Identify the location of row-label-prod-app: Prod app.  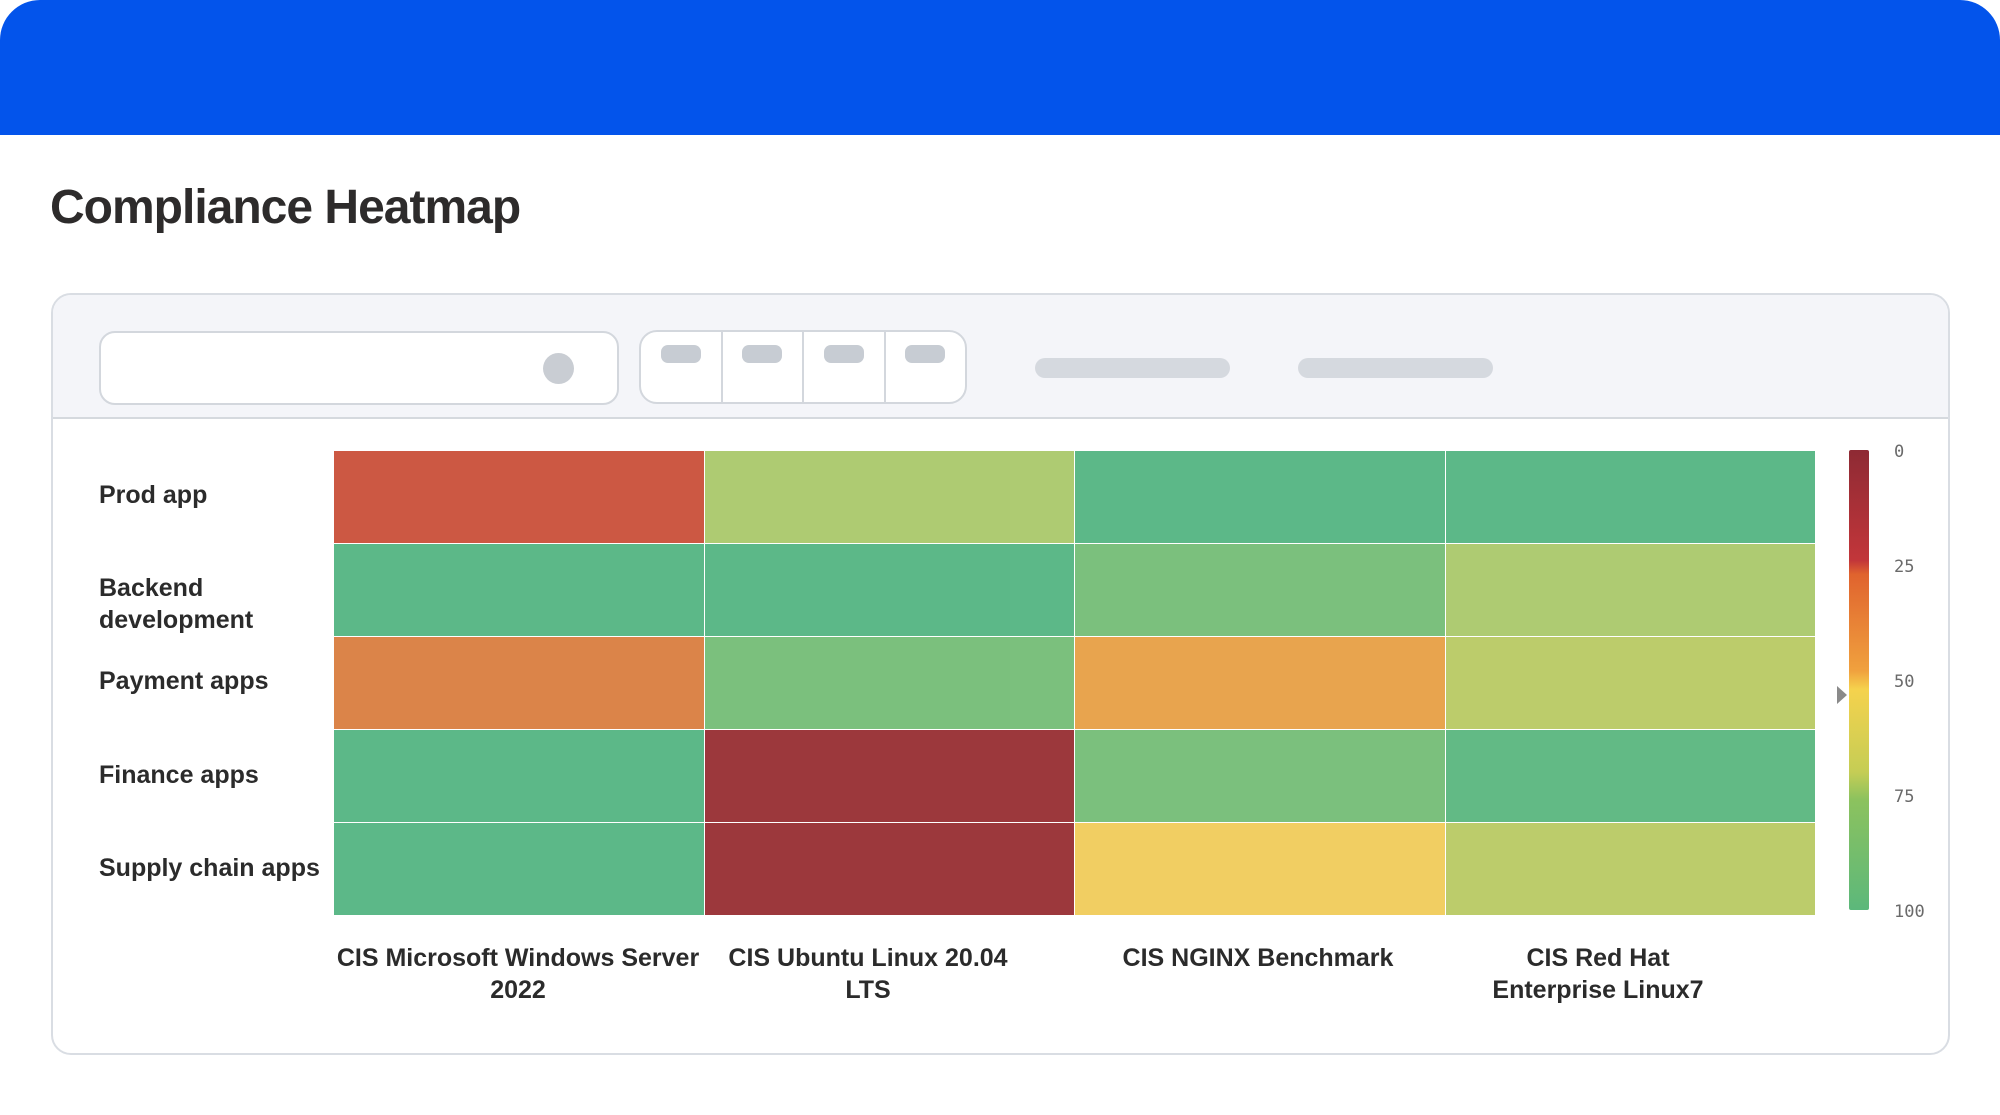
(153, 495).